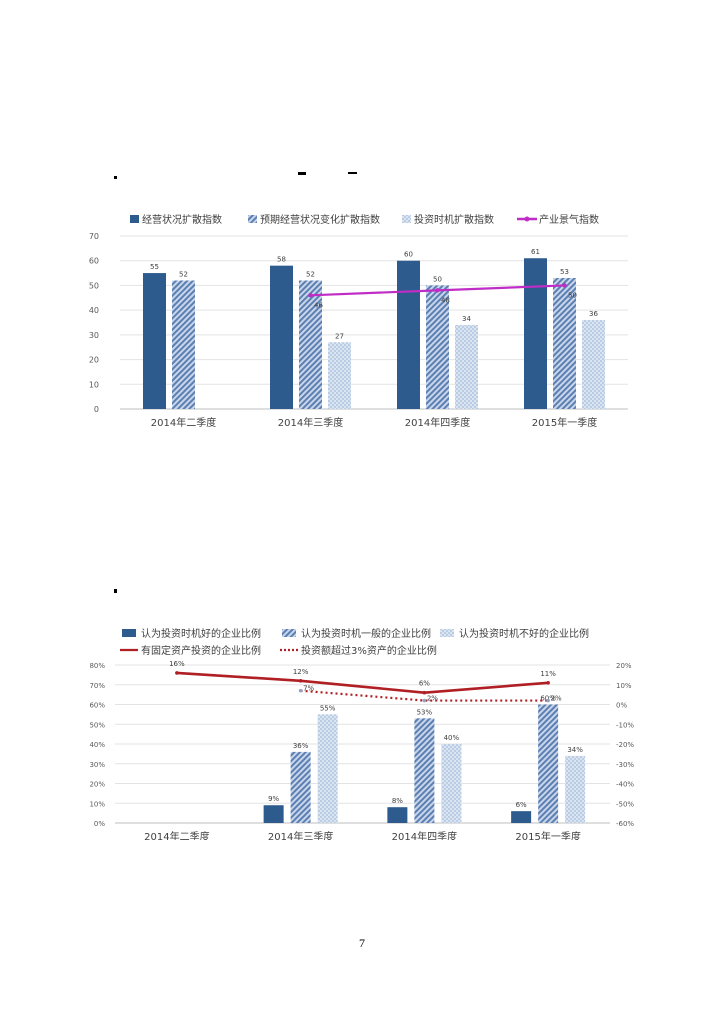  What do you see at coordinates (97, 706) in the screenshot?
I see `y-tick-label-left: 60%` at bounding box center [97, 706].